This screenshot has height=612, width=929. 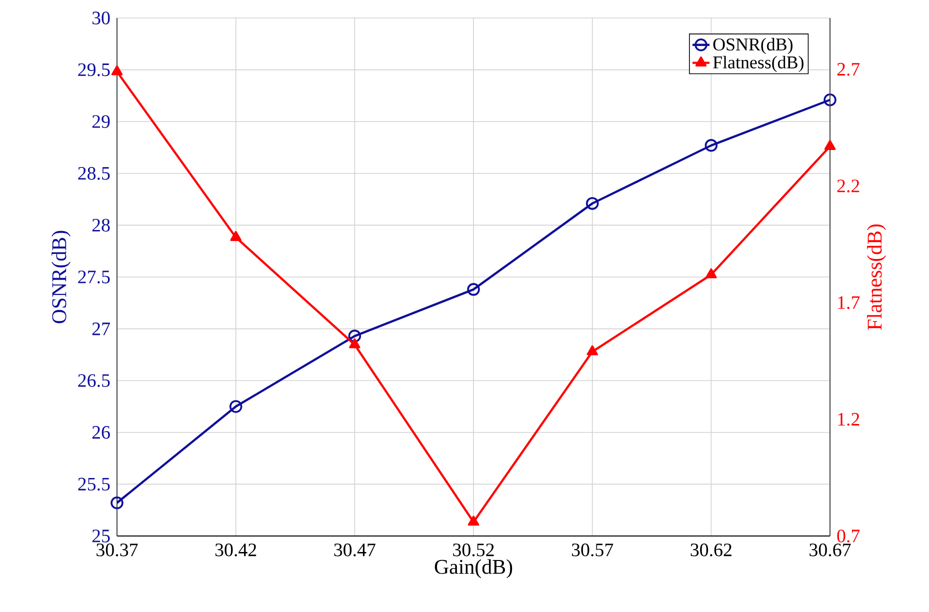 What do you see at coordinates (101, 329) in the screenshot?
I see `y-tick-label: 27` at bounding box center [101, 329].